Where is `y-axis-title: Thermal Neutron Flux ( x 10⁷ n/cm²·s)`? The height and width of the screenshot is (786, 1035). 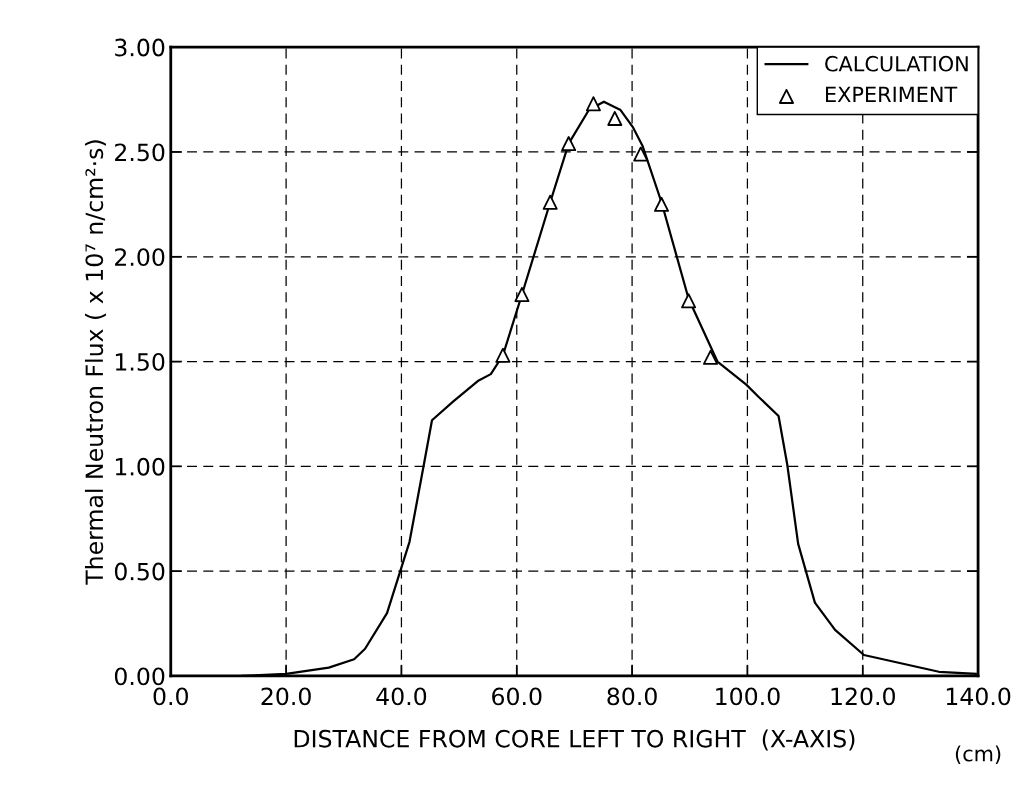
y-axis-title: Thermal Neutron Flux ( x 10⁷ n/cm²·s) is located at coordinates (95, 362).